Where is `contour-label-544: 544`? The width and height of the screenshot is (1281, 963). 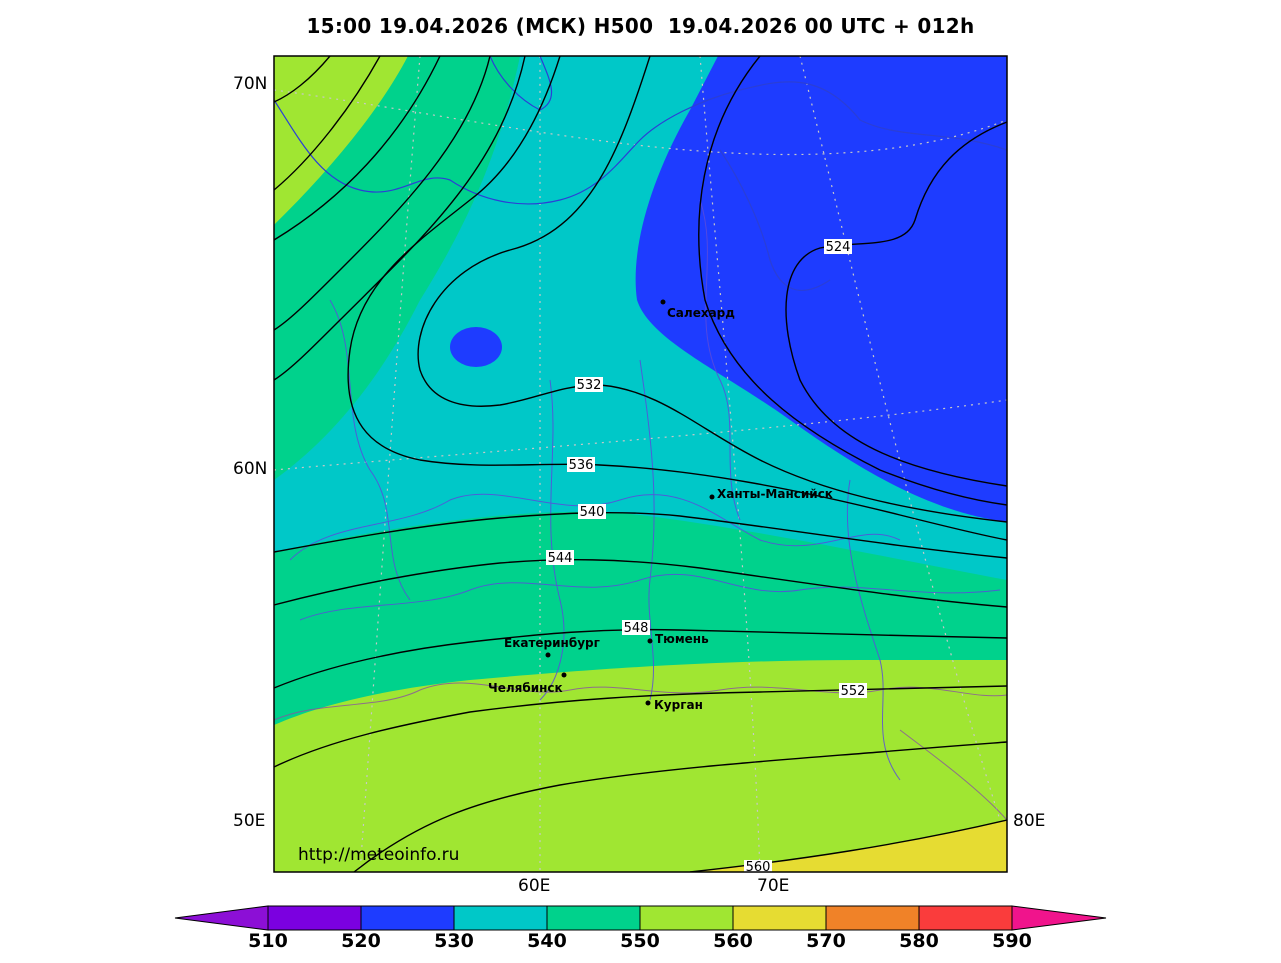
contour-label-544: 544 is located at coordinates (560, 558).